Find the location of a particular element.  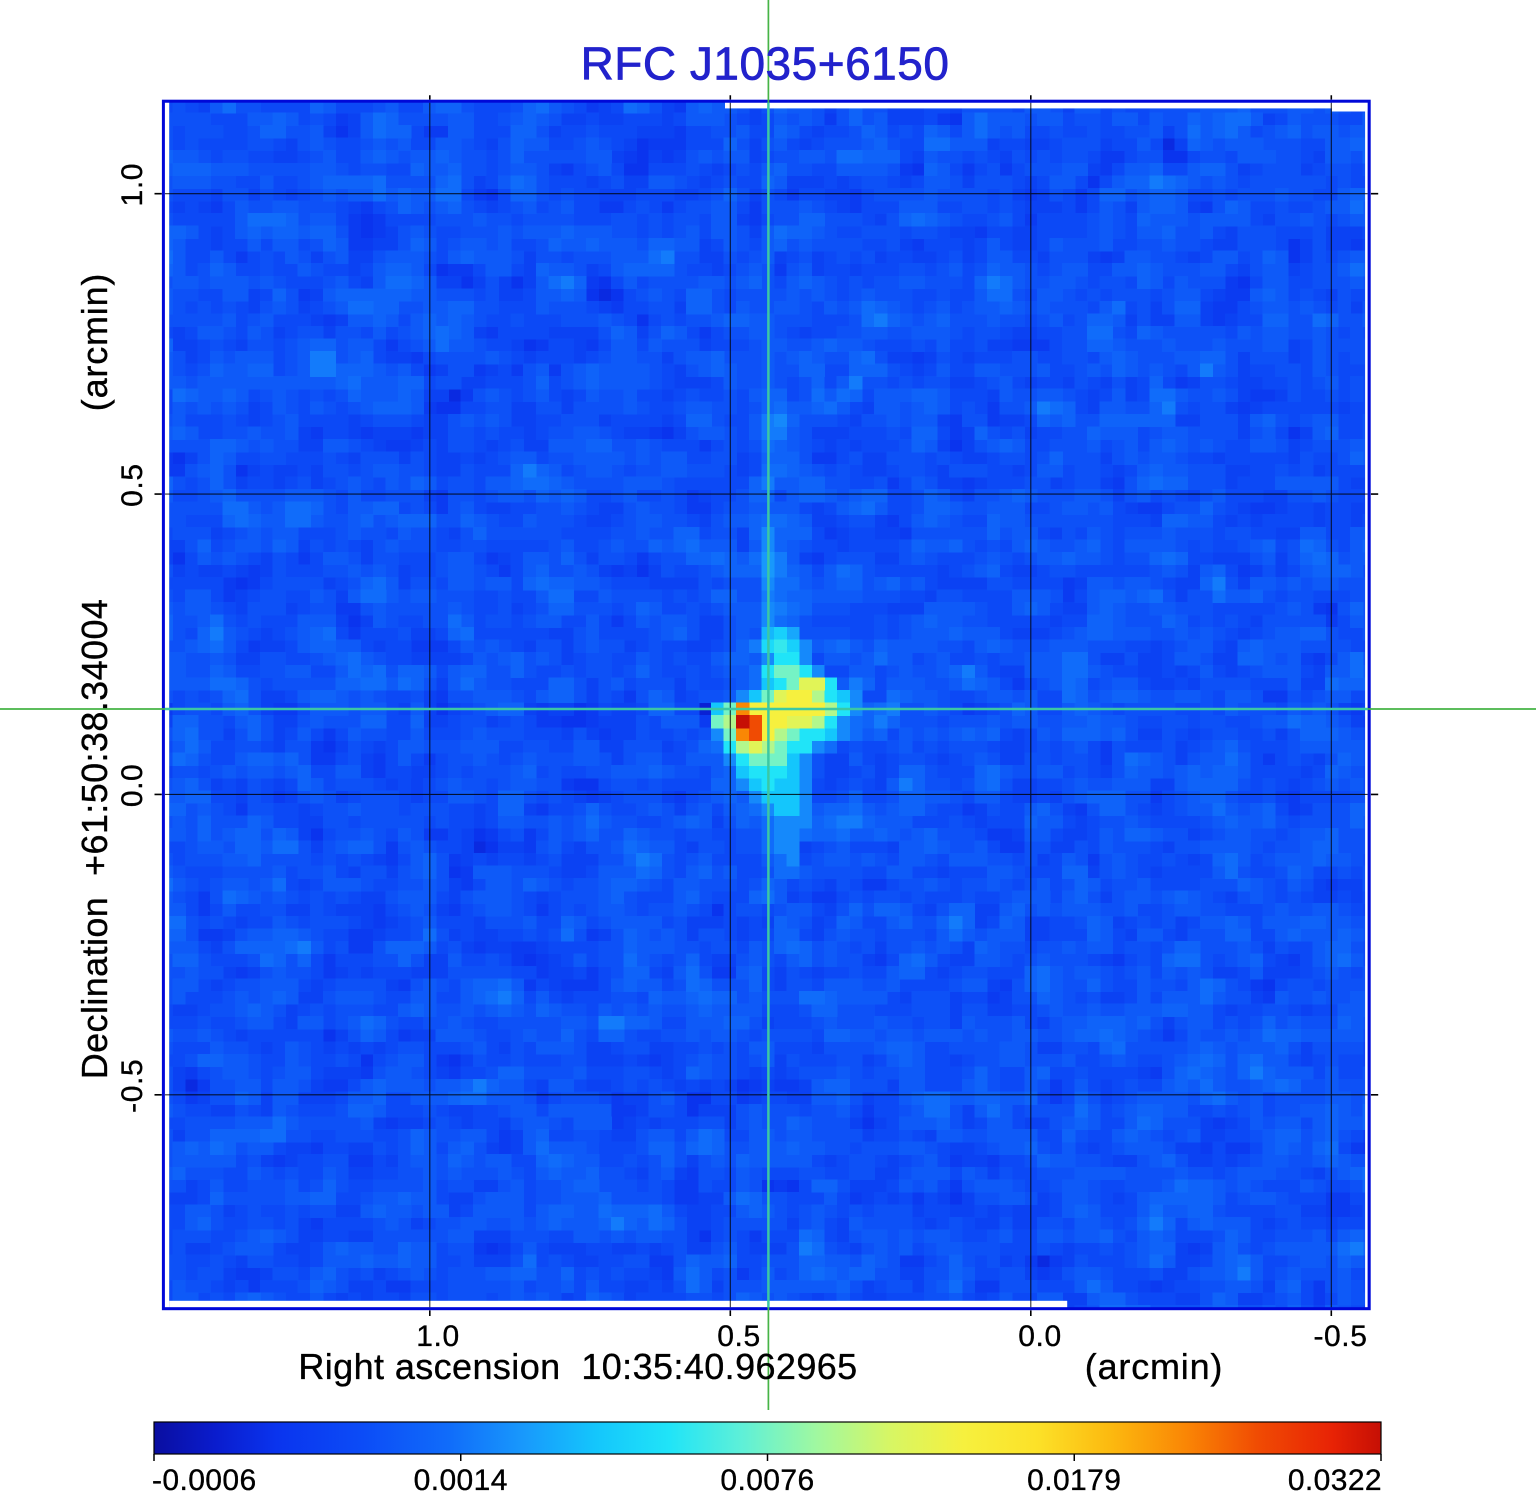

svg-text: -0.0006 is located at coordinates (204, 1480).